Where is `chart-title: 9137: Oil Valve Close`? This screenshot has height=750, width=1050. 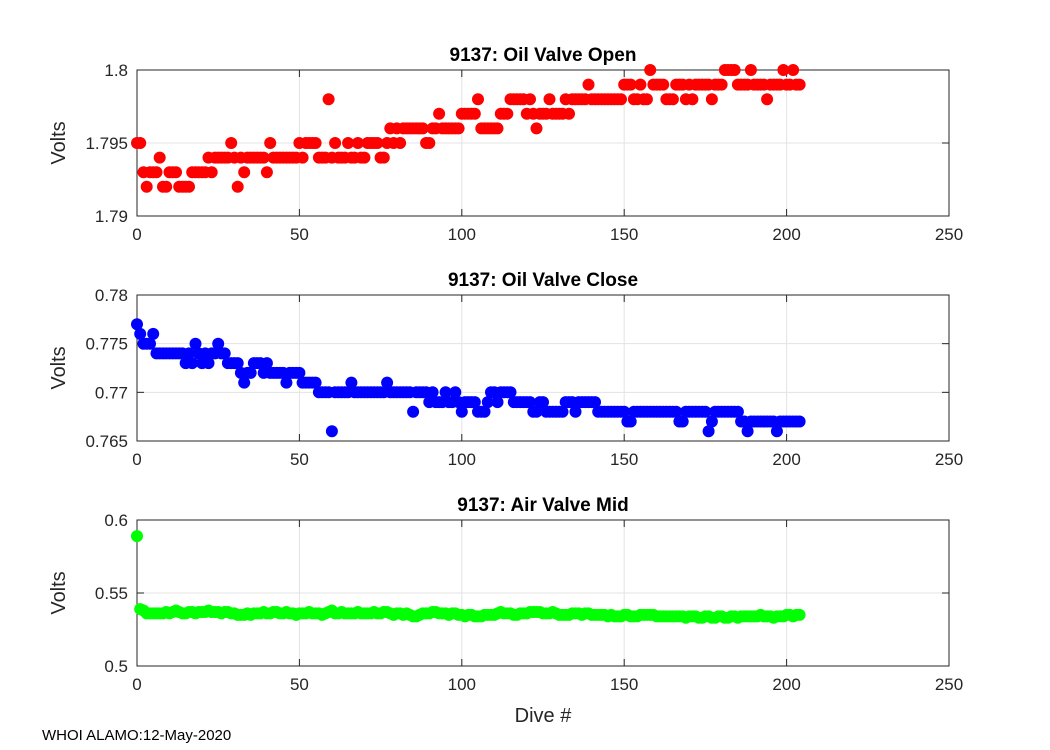
chart-title: 9137: Oil Valve Close is located at coordinates (543, 280).